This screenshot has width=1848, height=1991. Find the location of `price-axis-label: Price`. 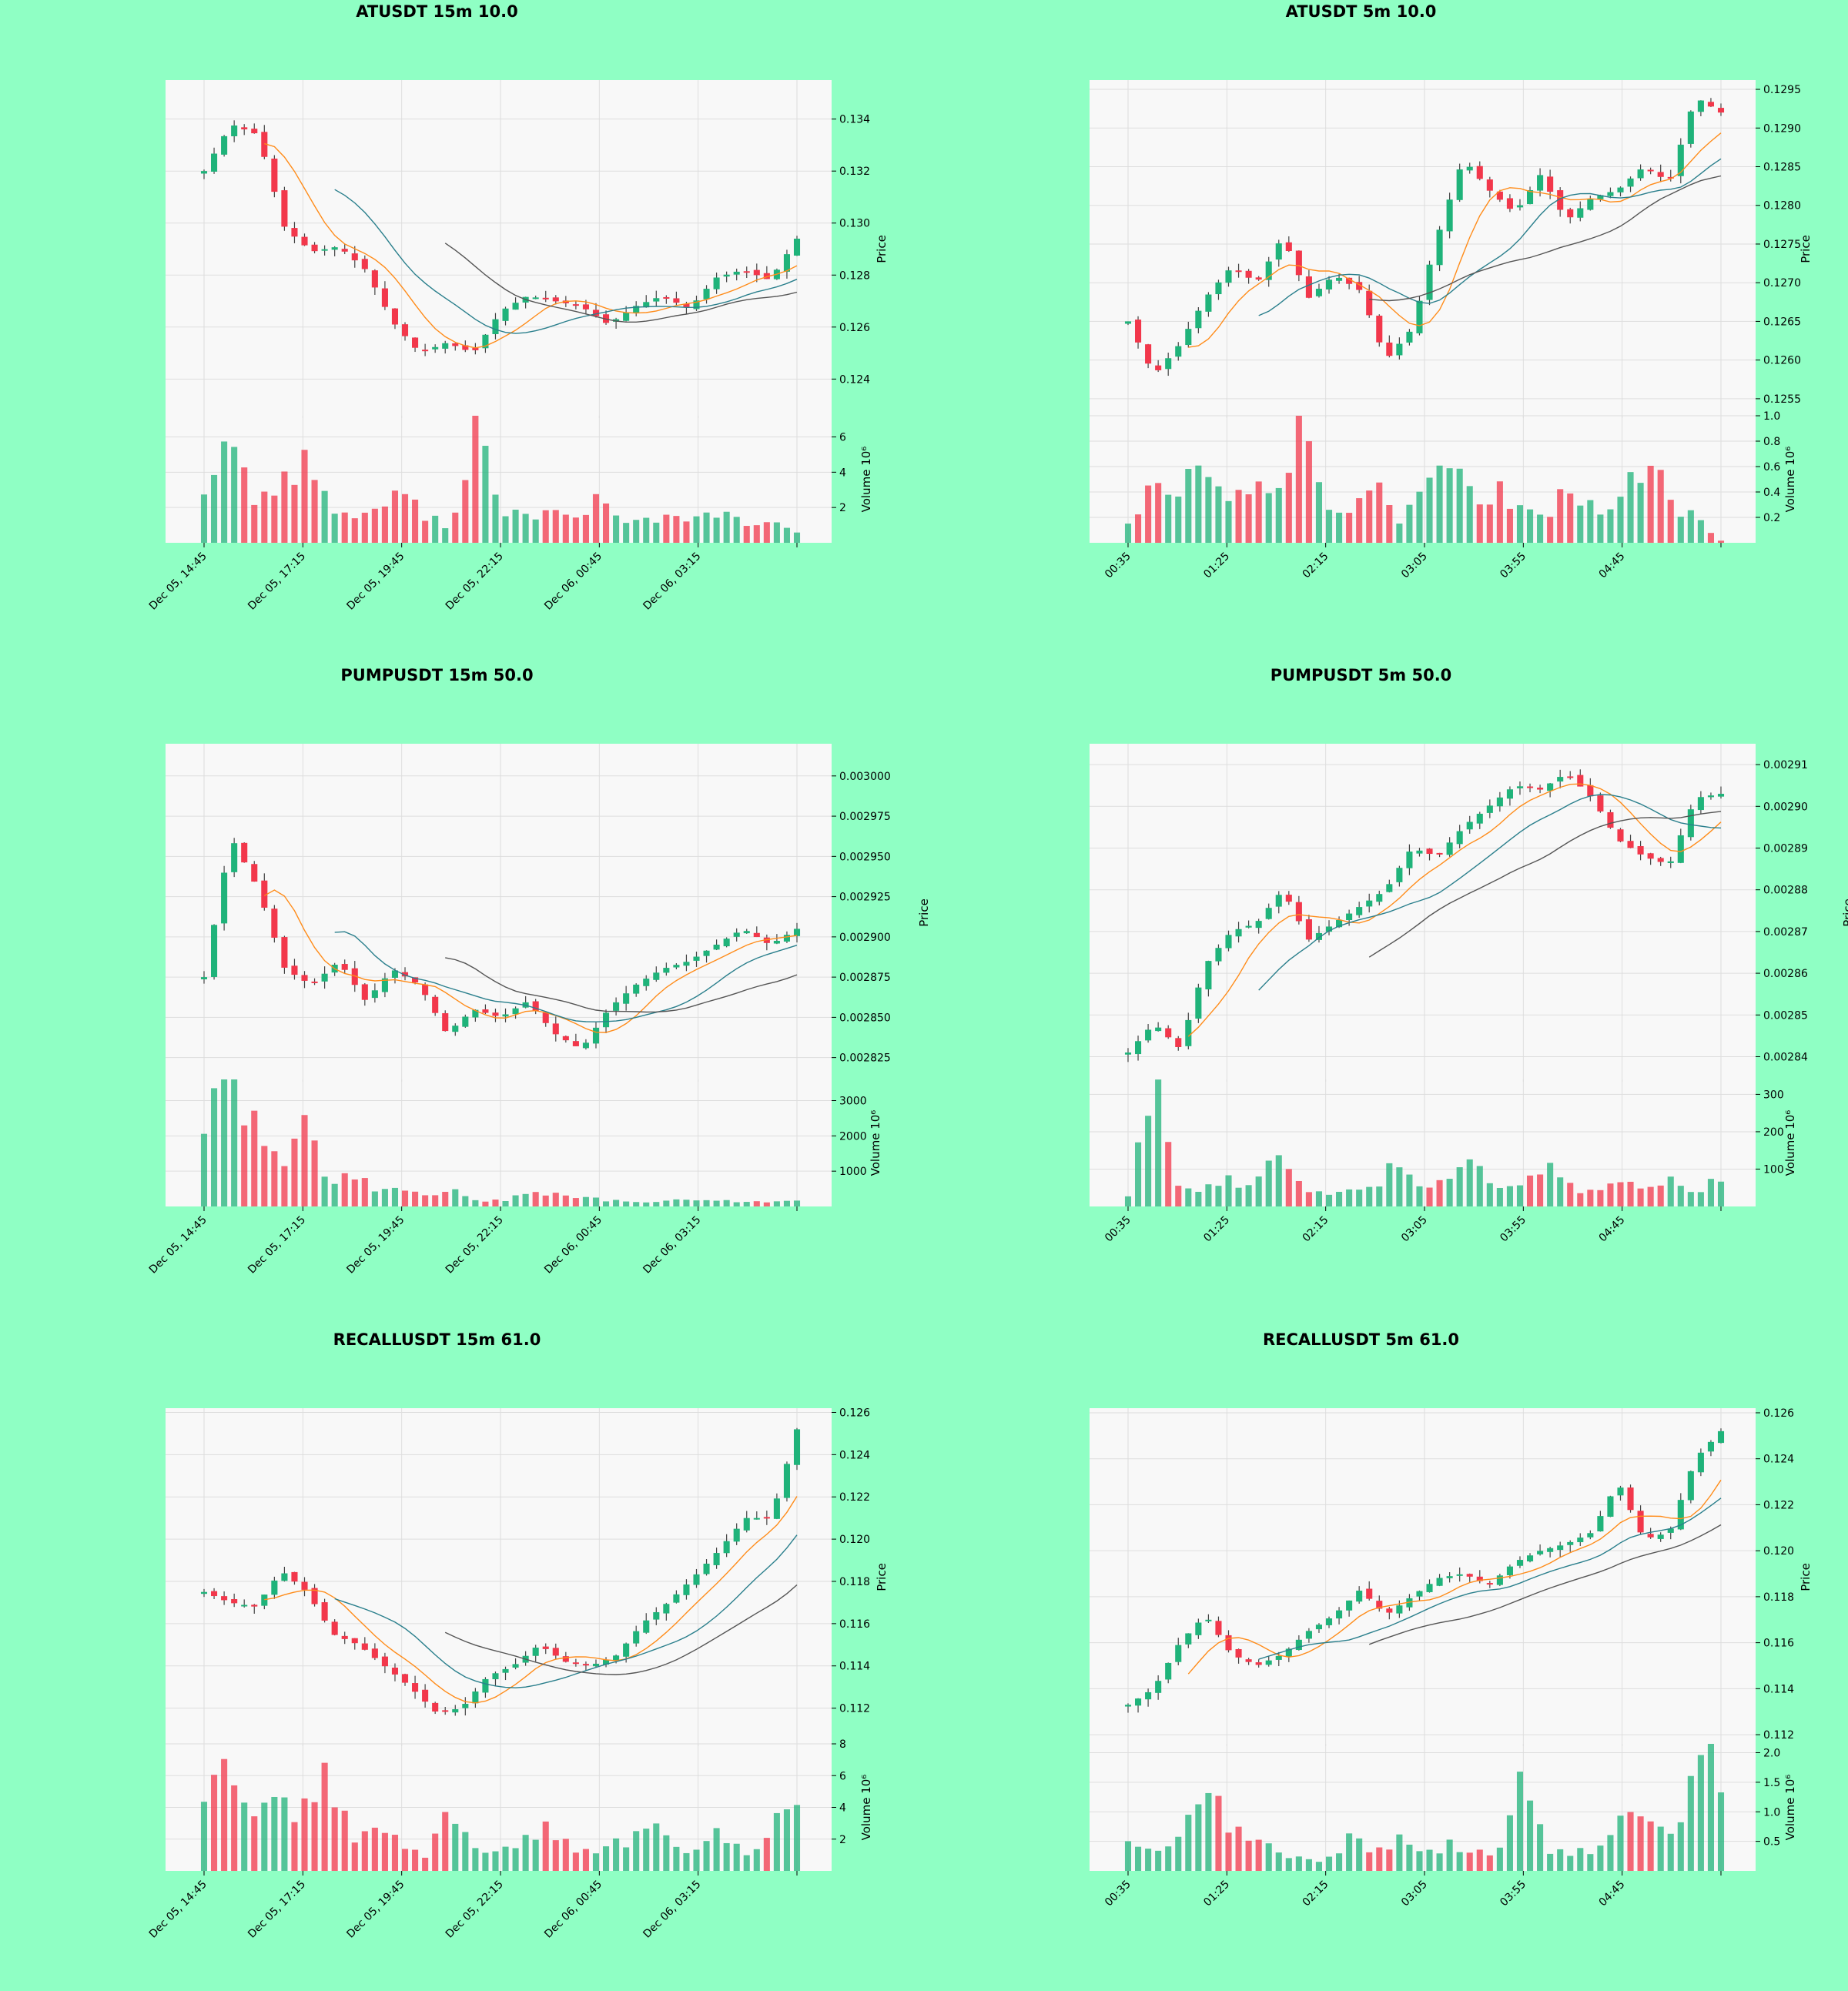

price-axis-label: Price is located at coordinates (924, 912).